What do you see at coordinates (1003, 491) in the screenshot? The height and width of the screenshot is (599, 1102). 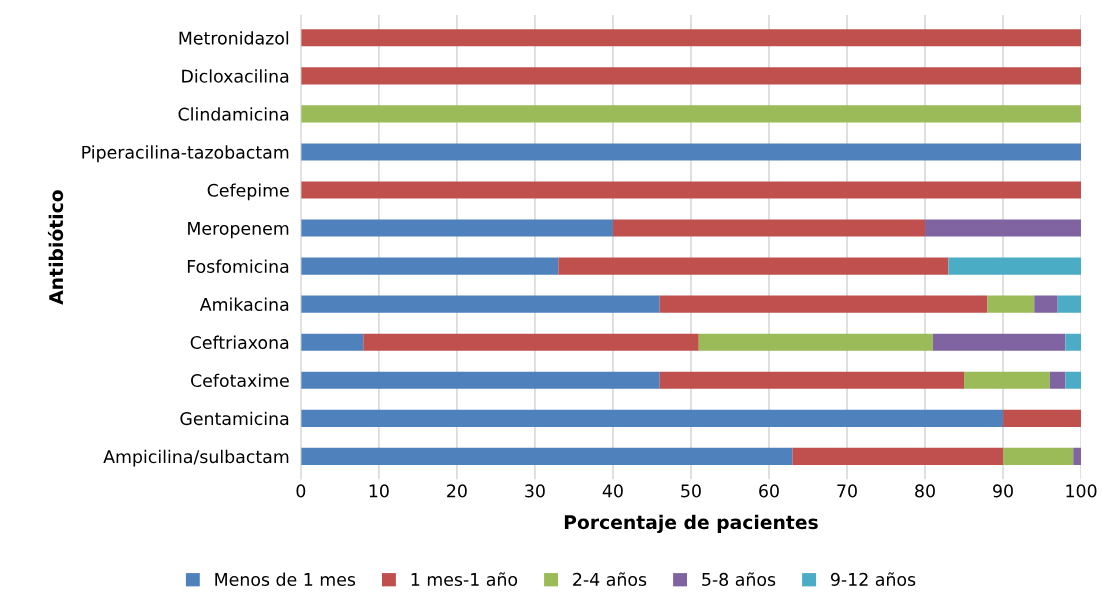 I see `x-tick-label: 90` at bounding box center [1003, 491].